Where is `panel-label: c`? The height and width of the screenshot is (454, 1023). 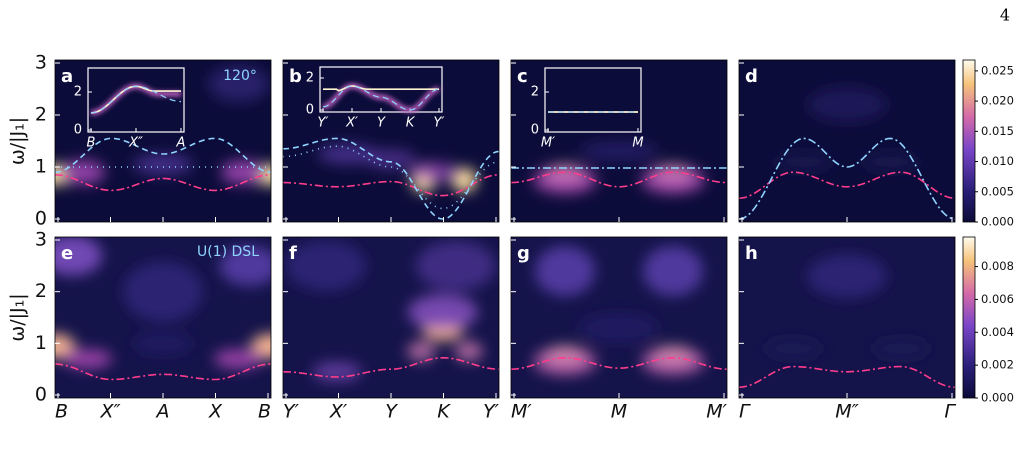 panel-label: c is located at coordinates (522, 76).